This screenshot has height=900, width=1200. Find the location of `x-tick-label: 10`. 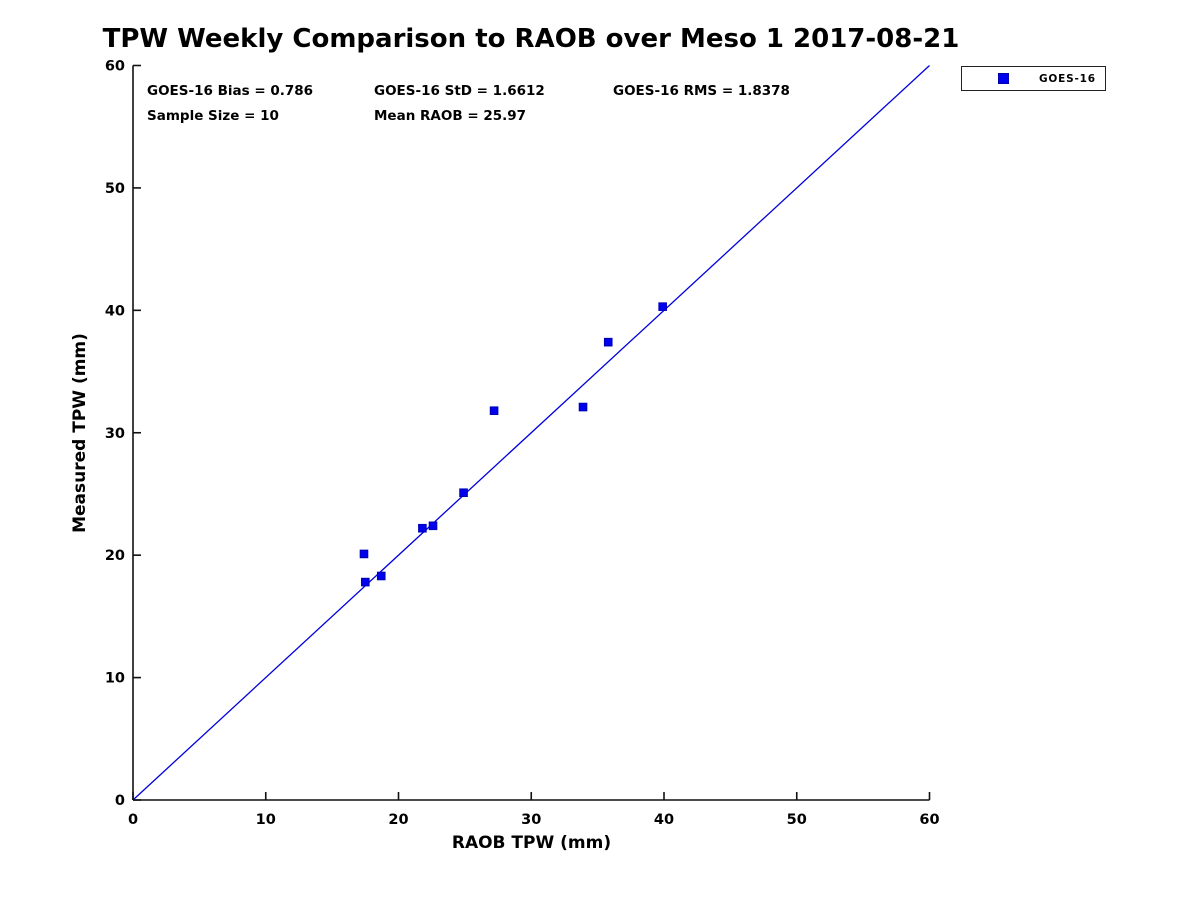

x-tick-label: 10 is located at coordinates (266, 820).